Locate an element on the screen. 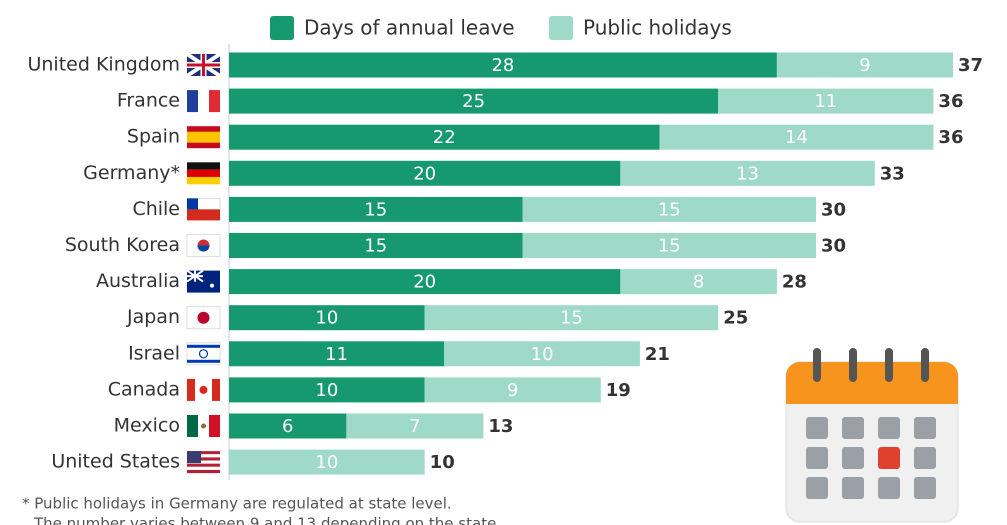 The image size is (1007, 525). legend-label: Days of annual leave is located at coordinates (409, 28).